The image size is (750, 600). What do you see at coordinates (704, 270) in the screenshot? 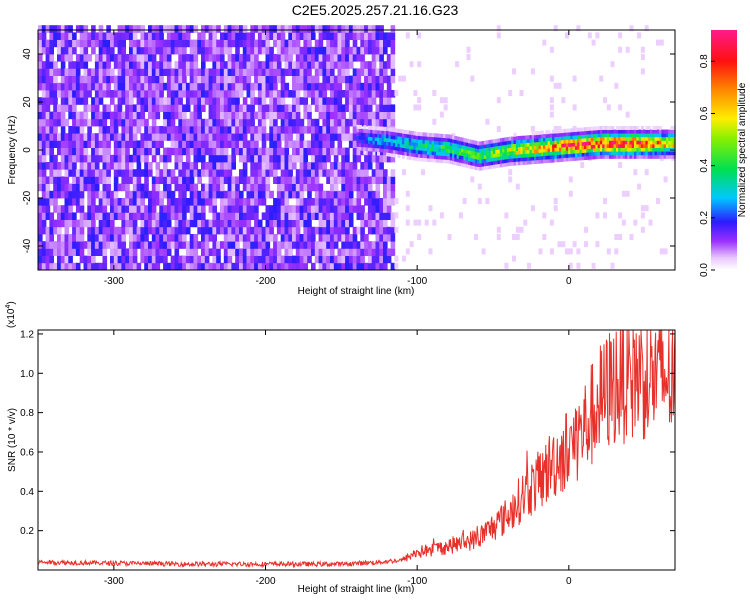
I see `colorbar-tick-label: 0.0` at bounding box center [704, 270].